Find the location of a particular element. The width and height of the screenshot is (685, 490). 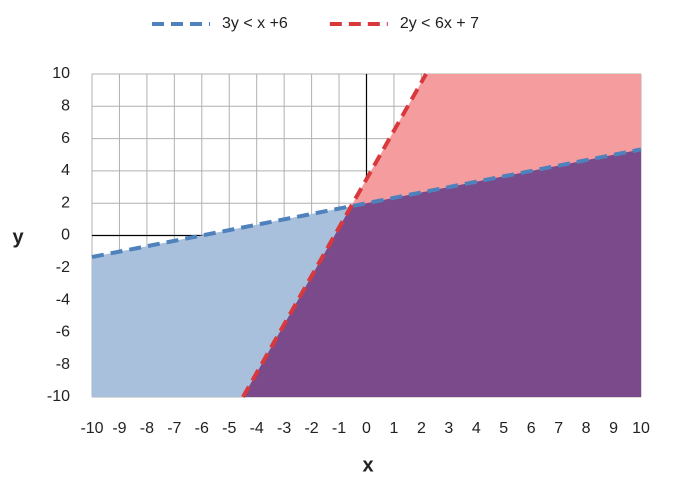

y-tick-label: -8 is located at coordinates (63, 364).